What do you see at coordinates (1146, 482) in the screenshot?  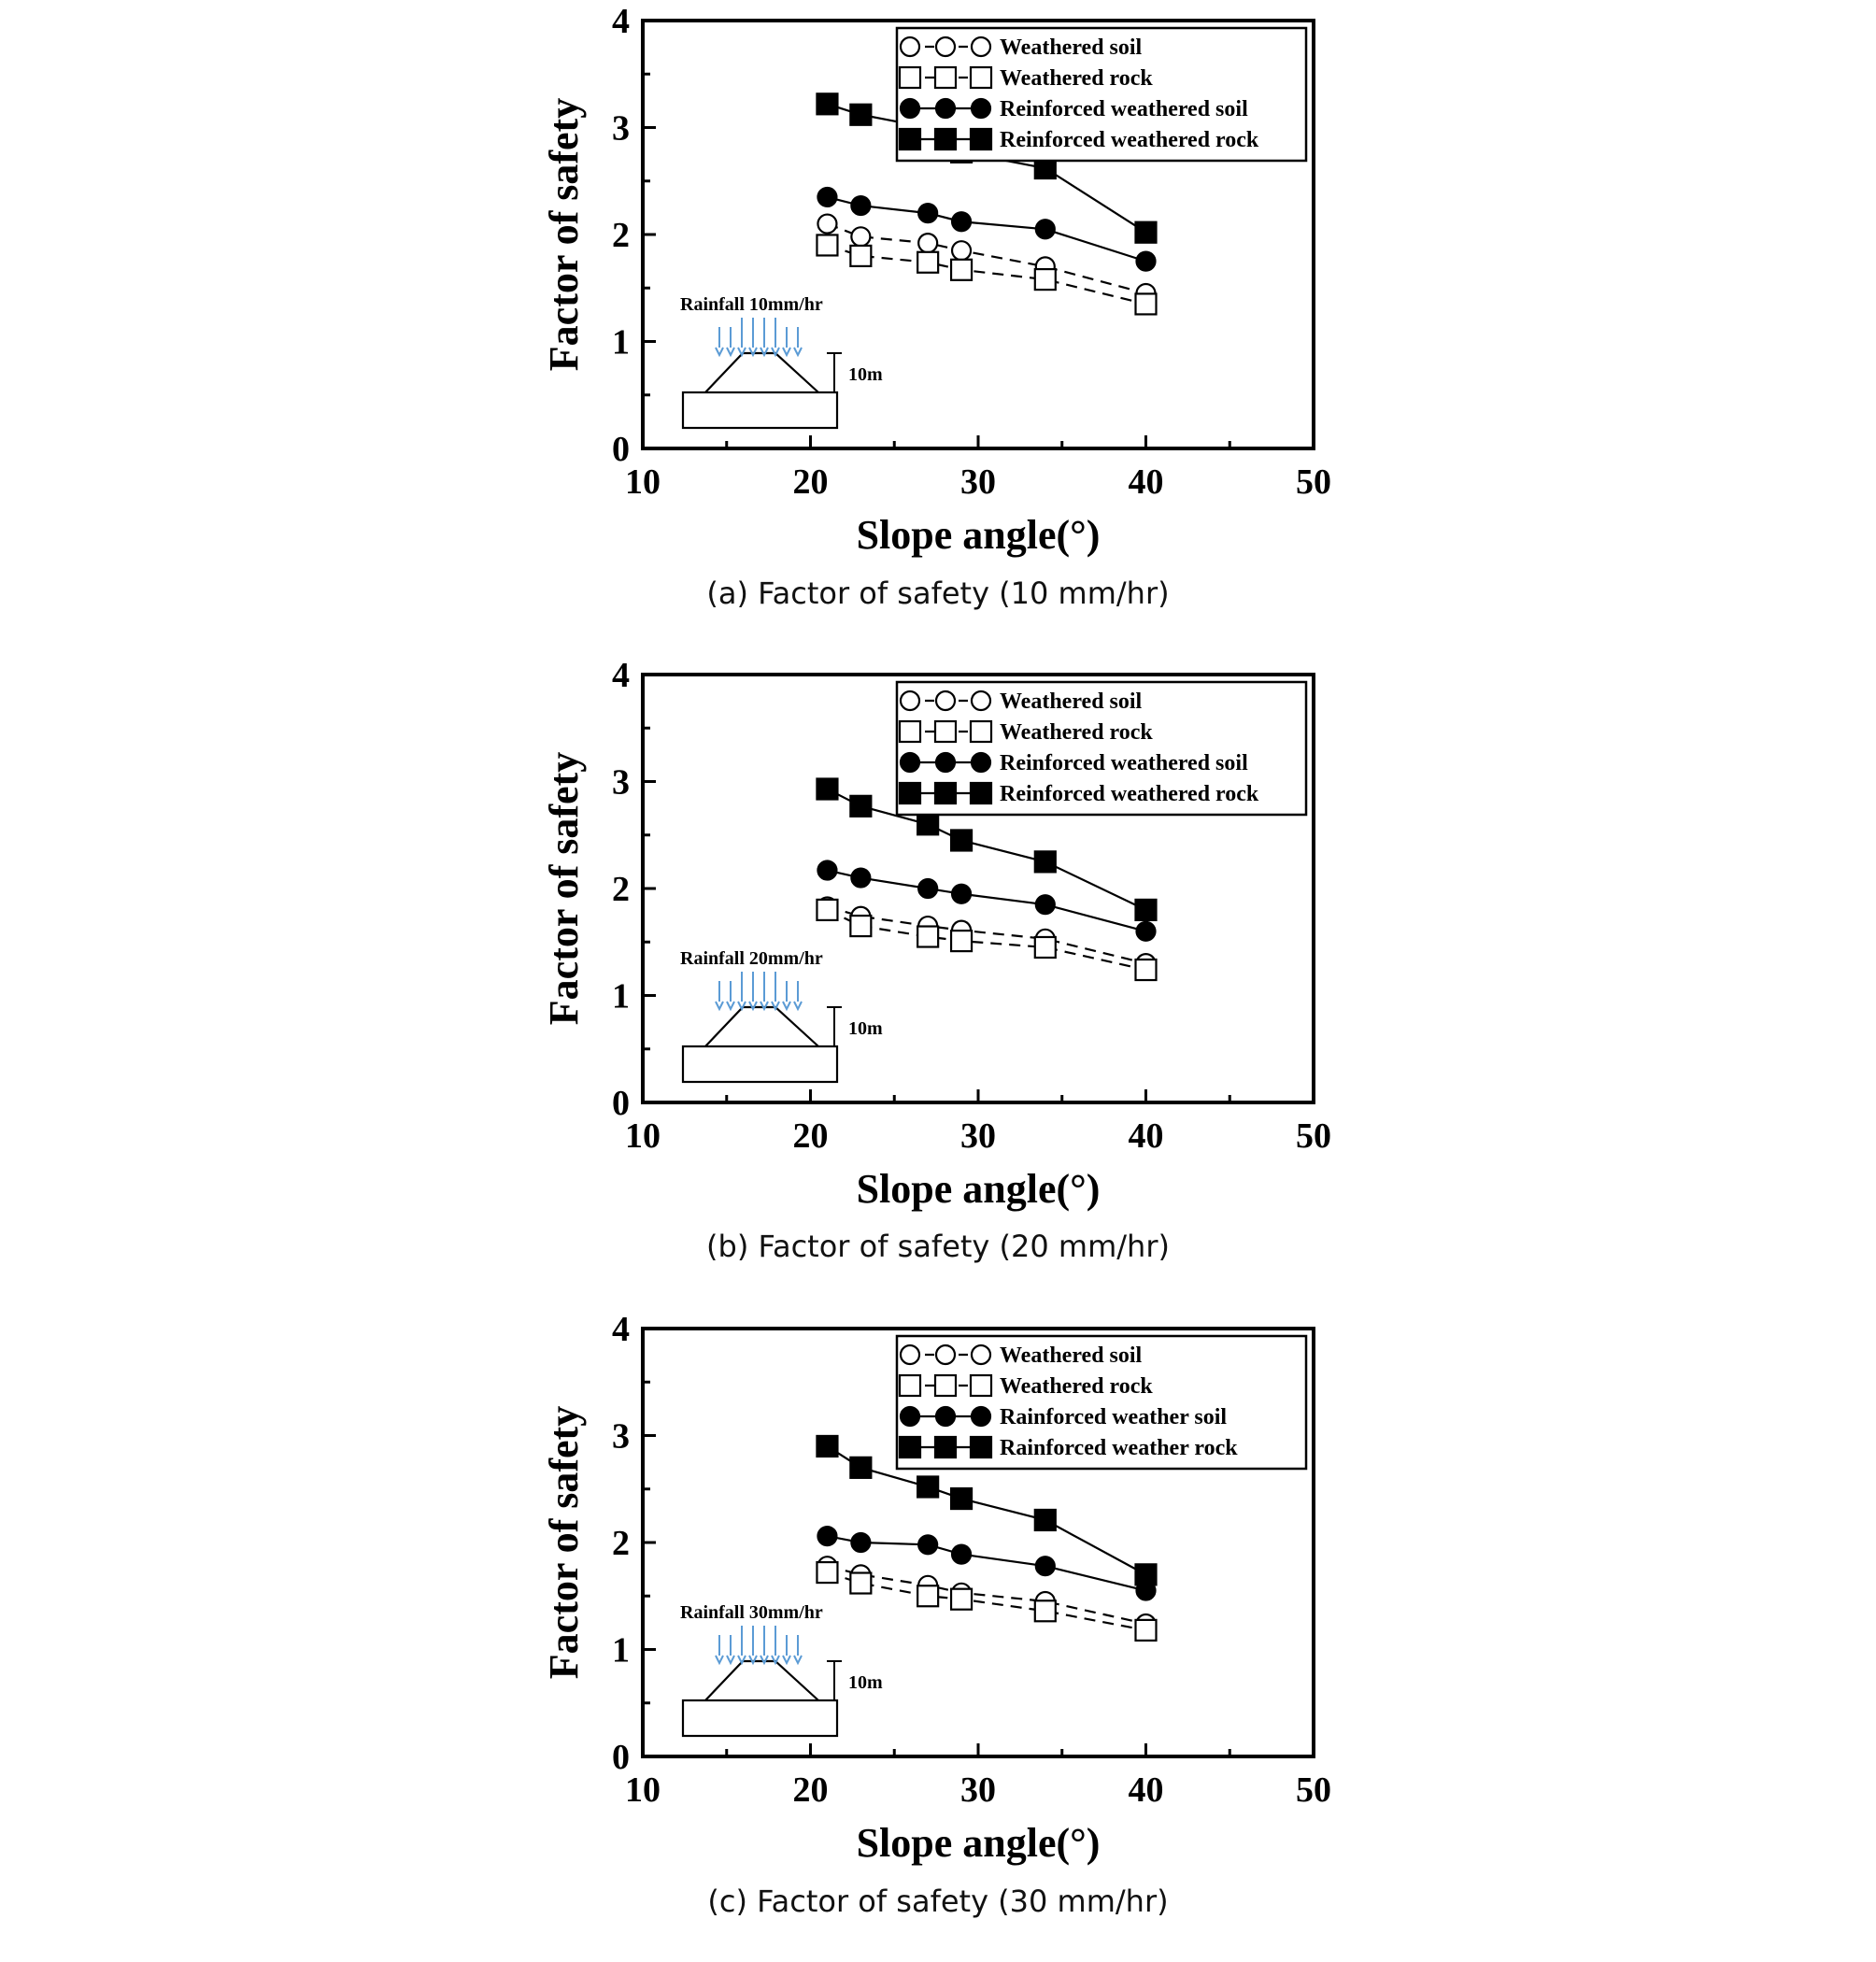 I see `x-tick-label: 40` at bounding box center [1146, 482].